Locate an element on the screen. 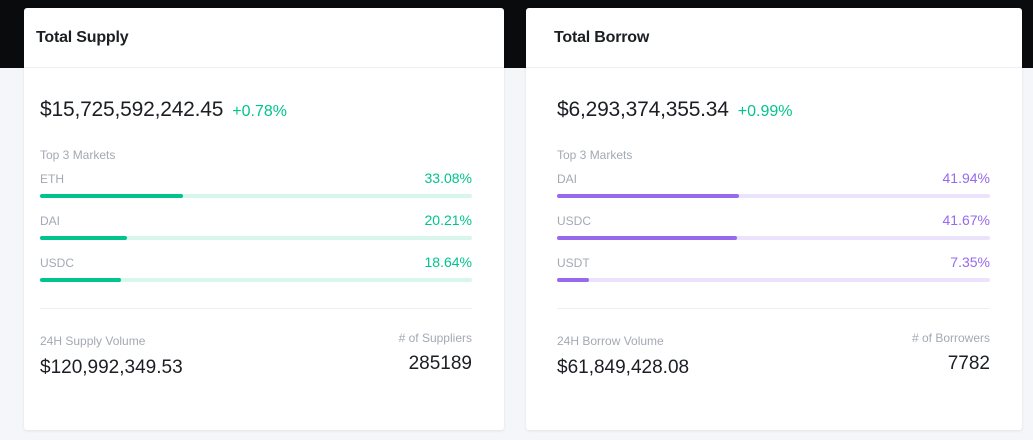 This screenshot has width=1033, height=440. suppliers-count-label: # of Suppliers is located at coordinates (435, 338).